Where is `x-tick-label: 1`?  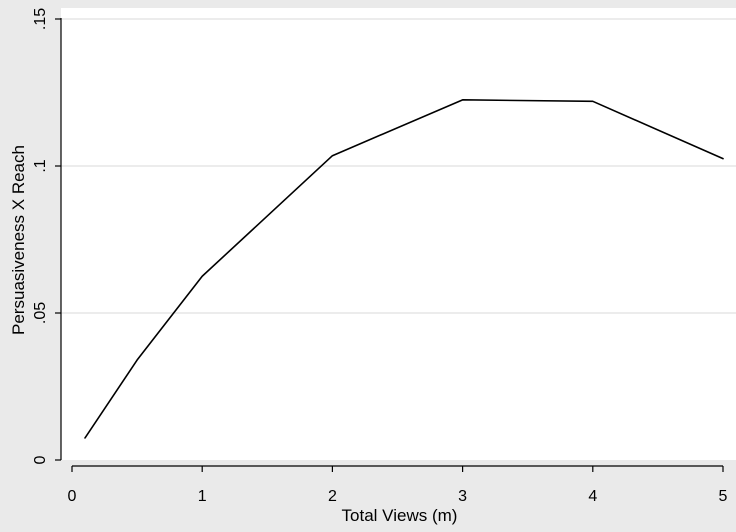 x-tick-label: 1 is located at coordinates (202, 496).